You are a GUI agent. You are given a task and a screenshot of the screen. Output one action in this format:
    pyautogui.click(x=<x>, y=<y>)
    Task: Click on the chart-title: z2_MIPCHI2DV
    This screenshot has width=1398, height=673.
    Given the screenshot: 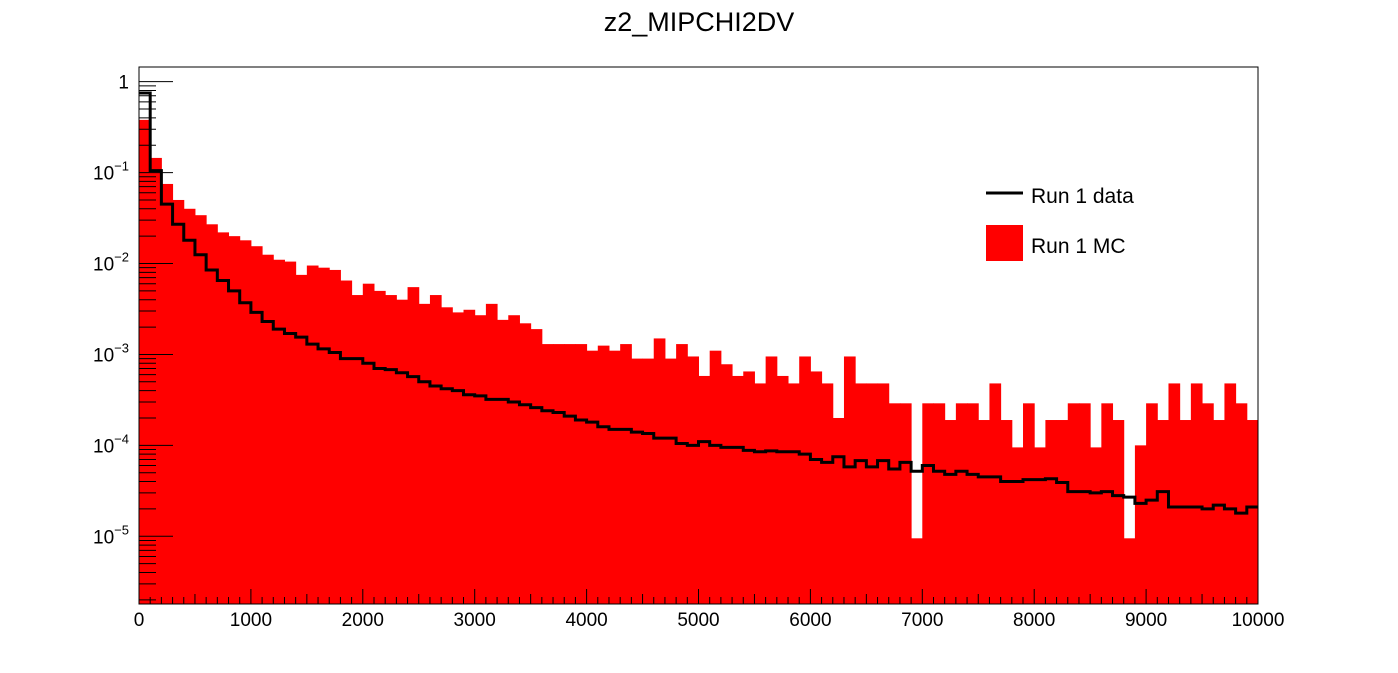 What is the action you would take?
    pyautogui.click(x=699, y=22)
    